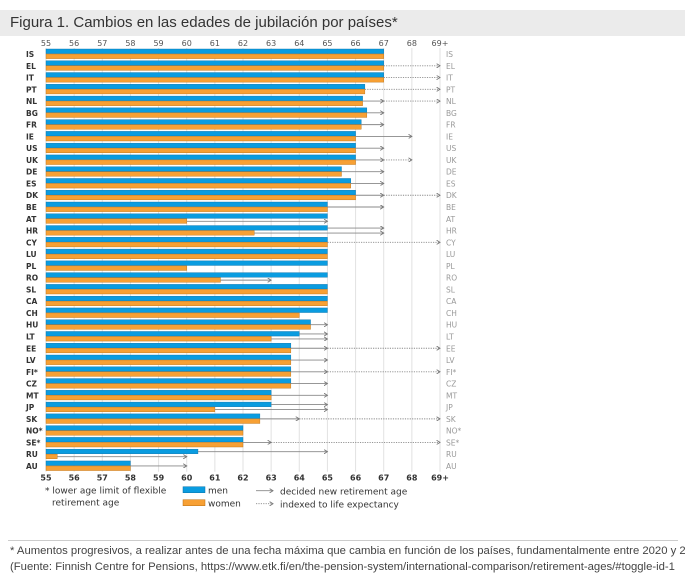 The width and height of the screenshot is (685, 582). What do you see at coordinates (299, 43) in the screenshot?
I see `x-tick-label-top: 64` at bounding box center [299, 43].